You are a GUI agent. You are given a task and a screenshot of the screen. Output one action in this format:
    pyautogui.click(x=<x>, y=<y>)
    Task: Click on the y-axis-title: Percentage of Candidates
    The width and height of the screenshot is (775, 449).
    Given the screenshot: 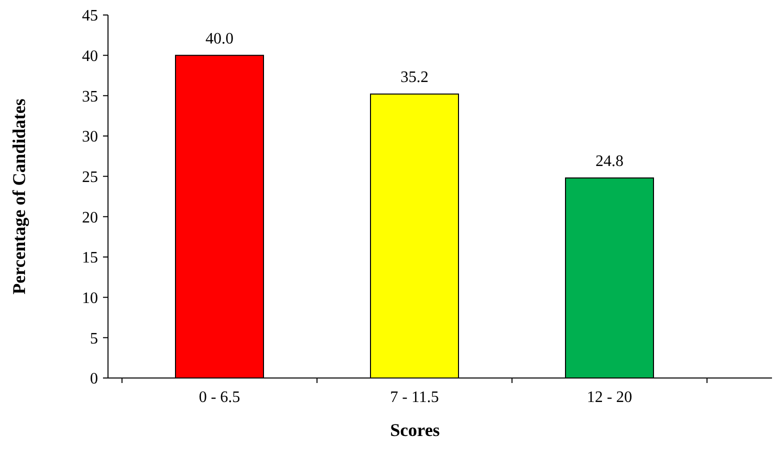 What is the action you would take?
    pyautogui.click(x=19, y=196)
    